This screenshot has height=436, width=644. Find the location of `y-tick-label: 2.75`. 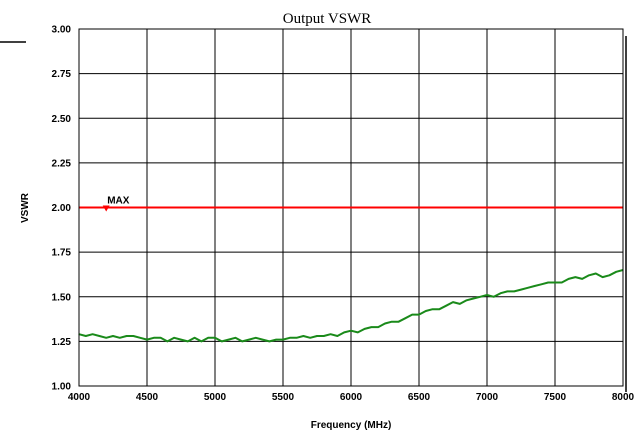

y-tick-label: 2.75 is located at coordinates (62, 74).